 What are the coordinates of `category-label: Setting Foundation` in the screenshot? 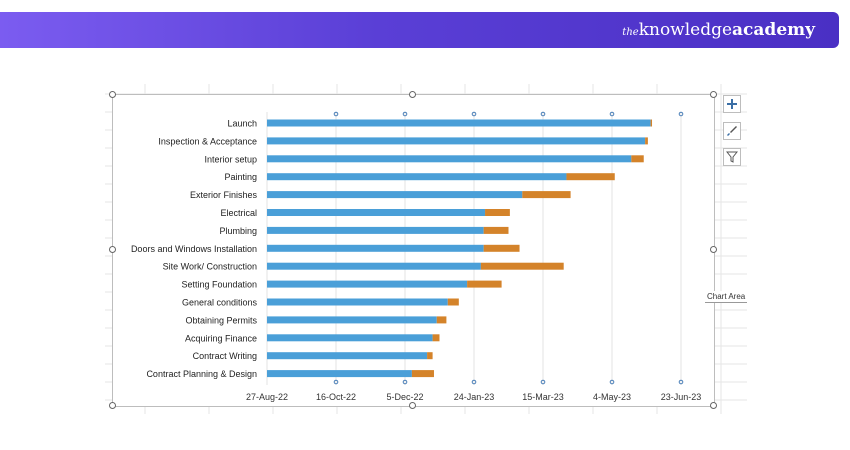 It's located at (219, 285).